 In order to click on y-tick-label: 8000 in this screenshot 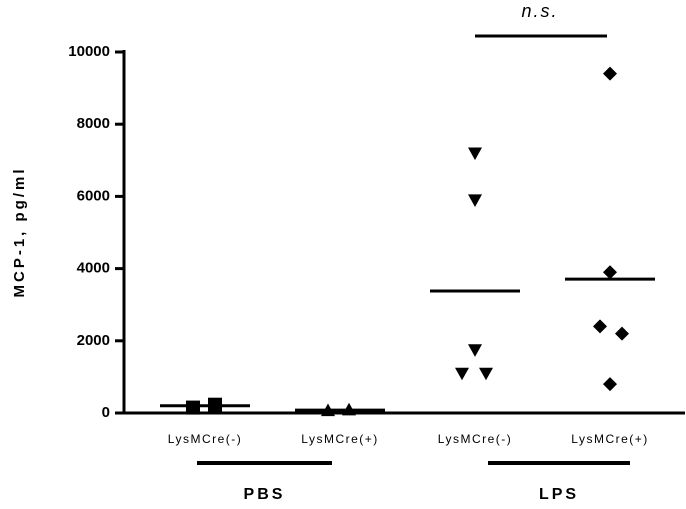, I will do `click(93, 123)`.